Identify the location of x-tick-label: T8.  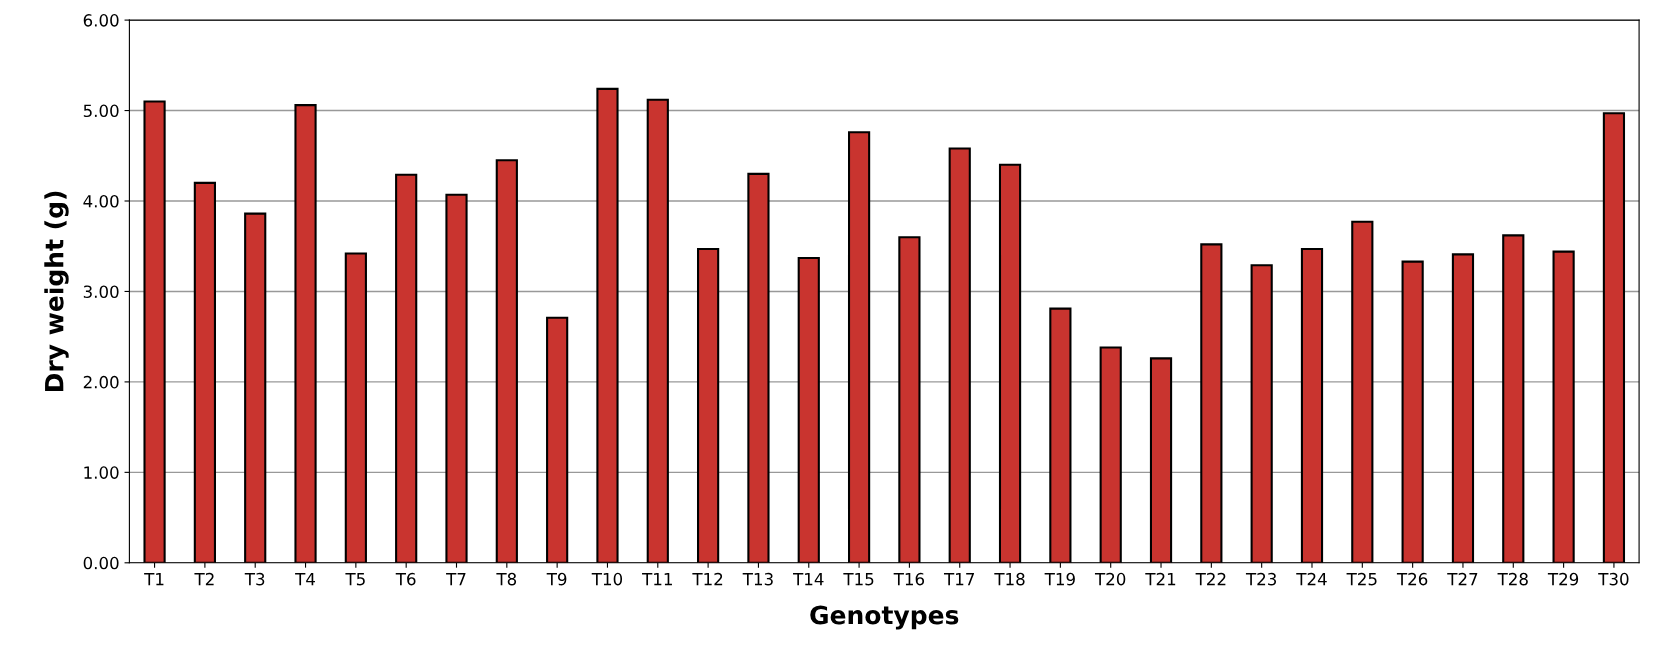
(506, 579).